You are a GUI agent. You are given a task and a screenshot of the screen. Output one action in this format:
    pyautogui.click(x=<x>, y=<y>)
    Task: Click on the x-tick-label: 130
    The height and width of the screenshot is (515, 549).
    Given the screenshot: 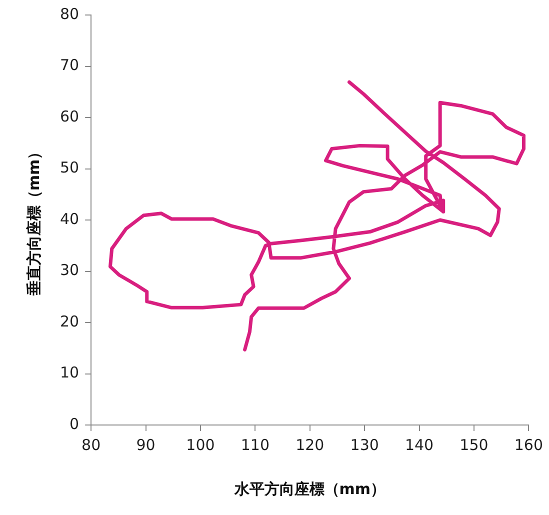 What is the action you would take?
    pyautogui.click(x=364, y=445)
    